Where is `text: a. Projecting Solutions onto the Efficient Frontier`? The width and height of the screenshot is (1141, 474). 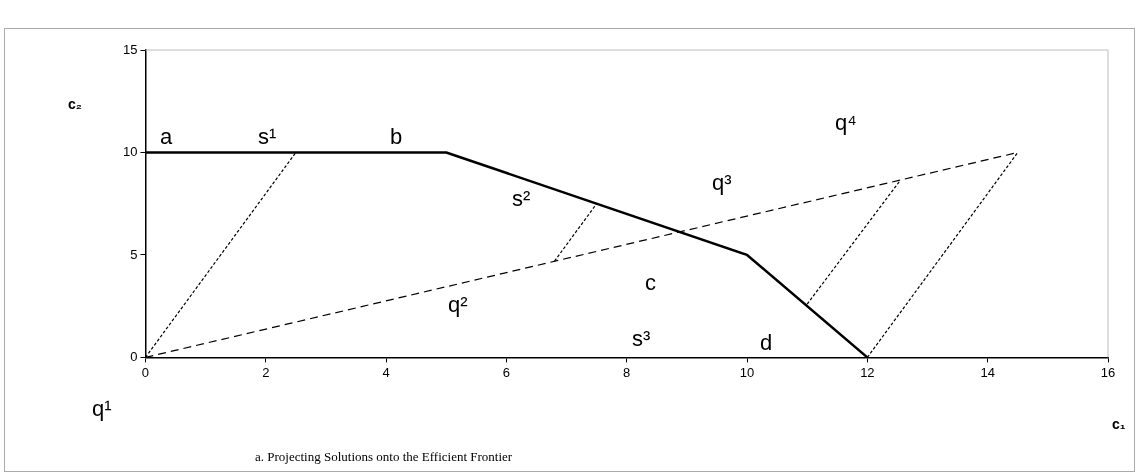
text: a. Projecting Solutions onto the Efficient Frontier is located at coordinates (384, 457).